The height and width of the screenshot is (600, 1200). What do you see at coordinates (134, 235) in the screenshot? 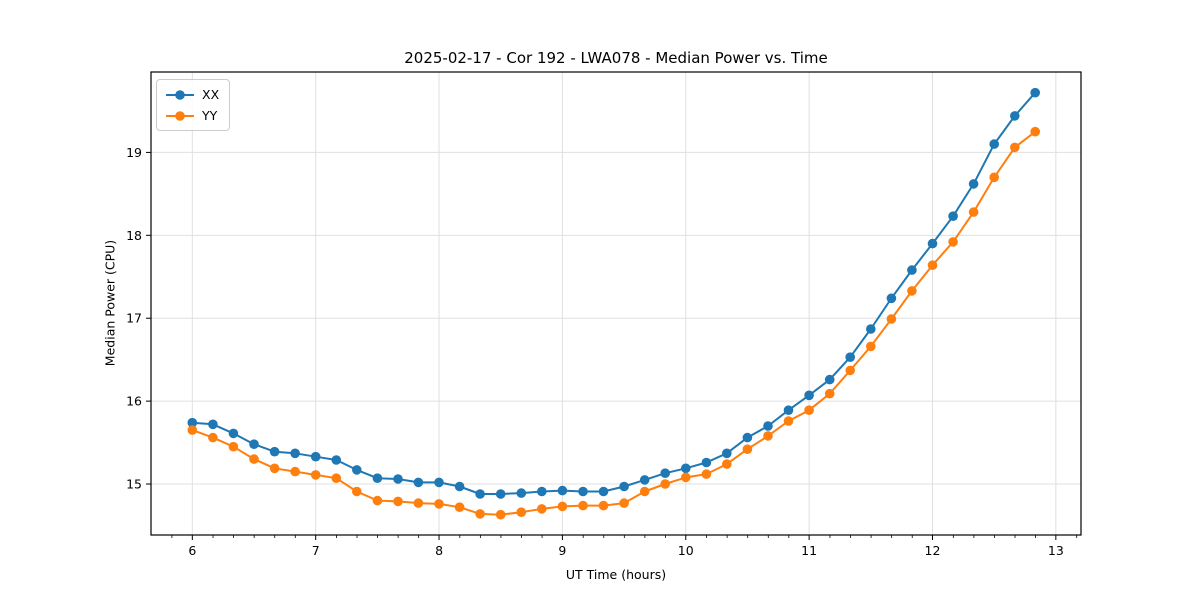
I see `y-tick-label: 18` at bounding box center [134, 235].